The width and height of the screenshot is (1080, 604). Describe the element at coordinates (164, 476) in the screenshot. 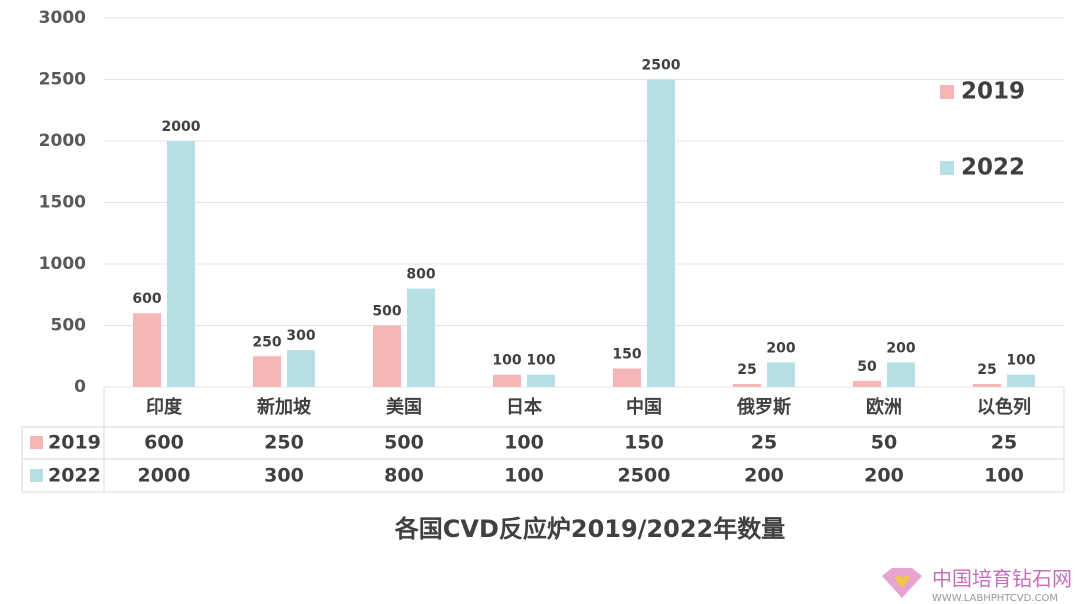

I see `table-cell: 2000` at that location.